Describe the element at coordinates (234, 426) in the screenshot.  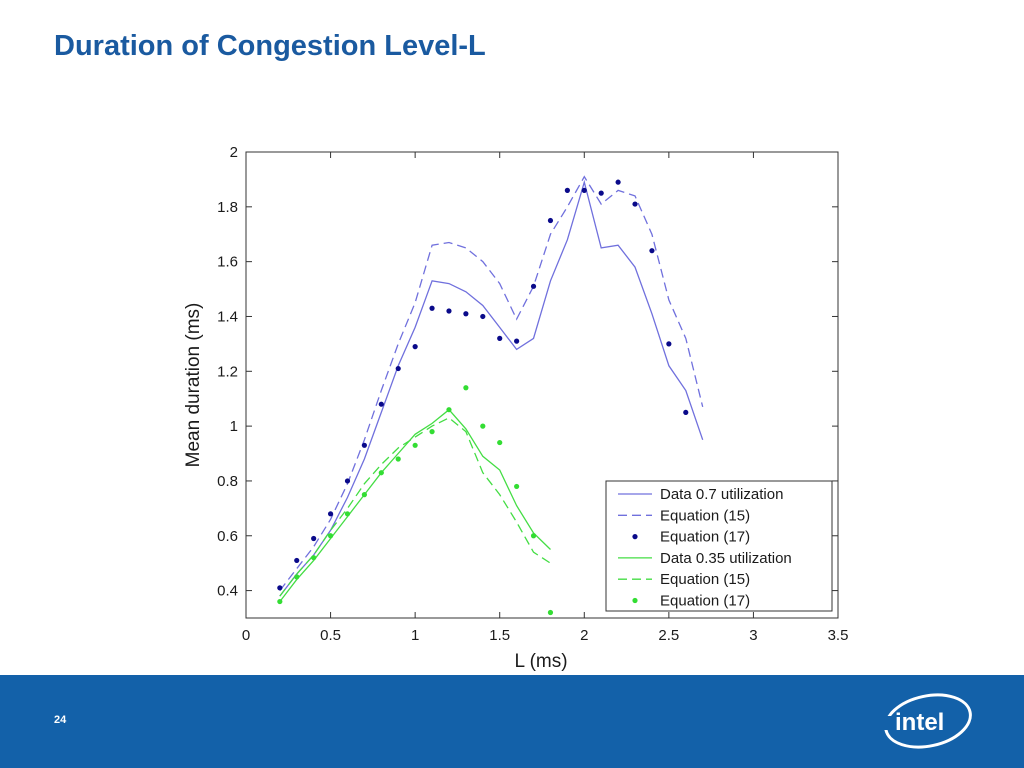
I see `y-tick-label: 1` at that location.